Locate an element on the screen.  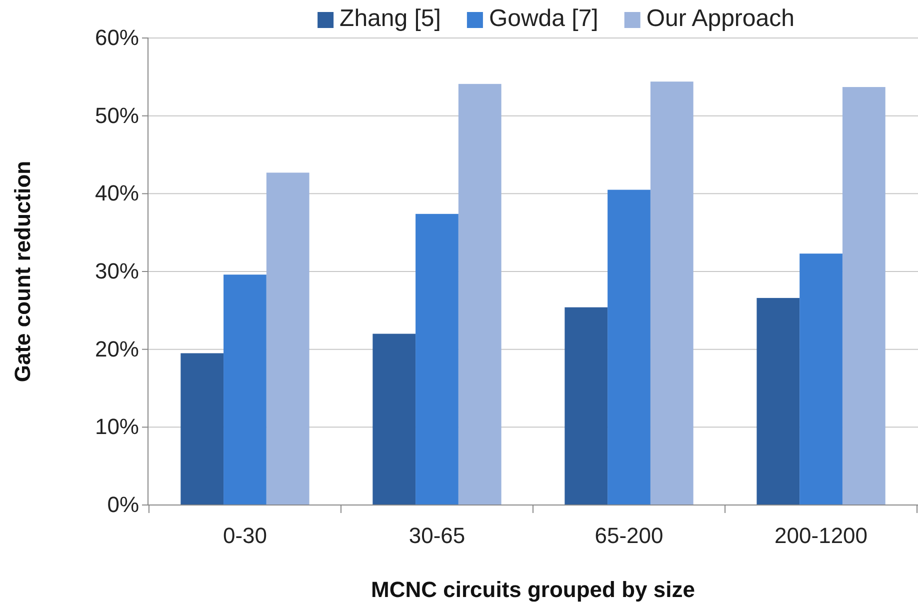
x-tick-label: 65-200 is located at coordinates (629, 535).